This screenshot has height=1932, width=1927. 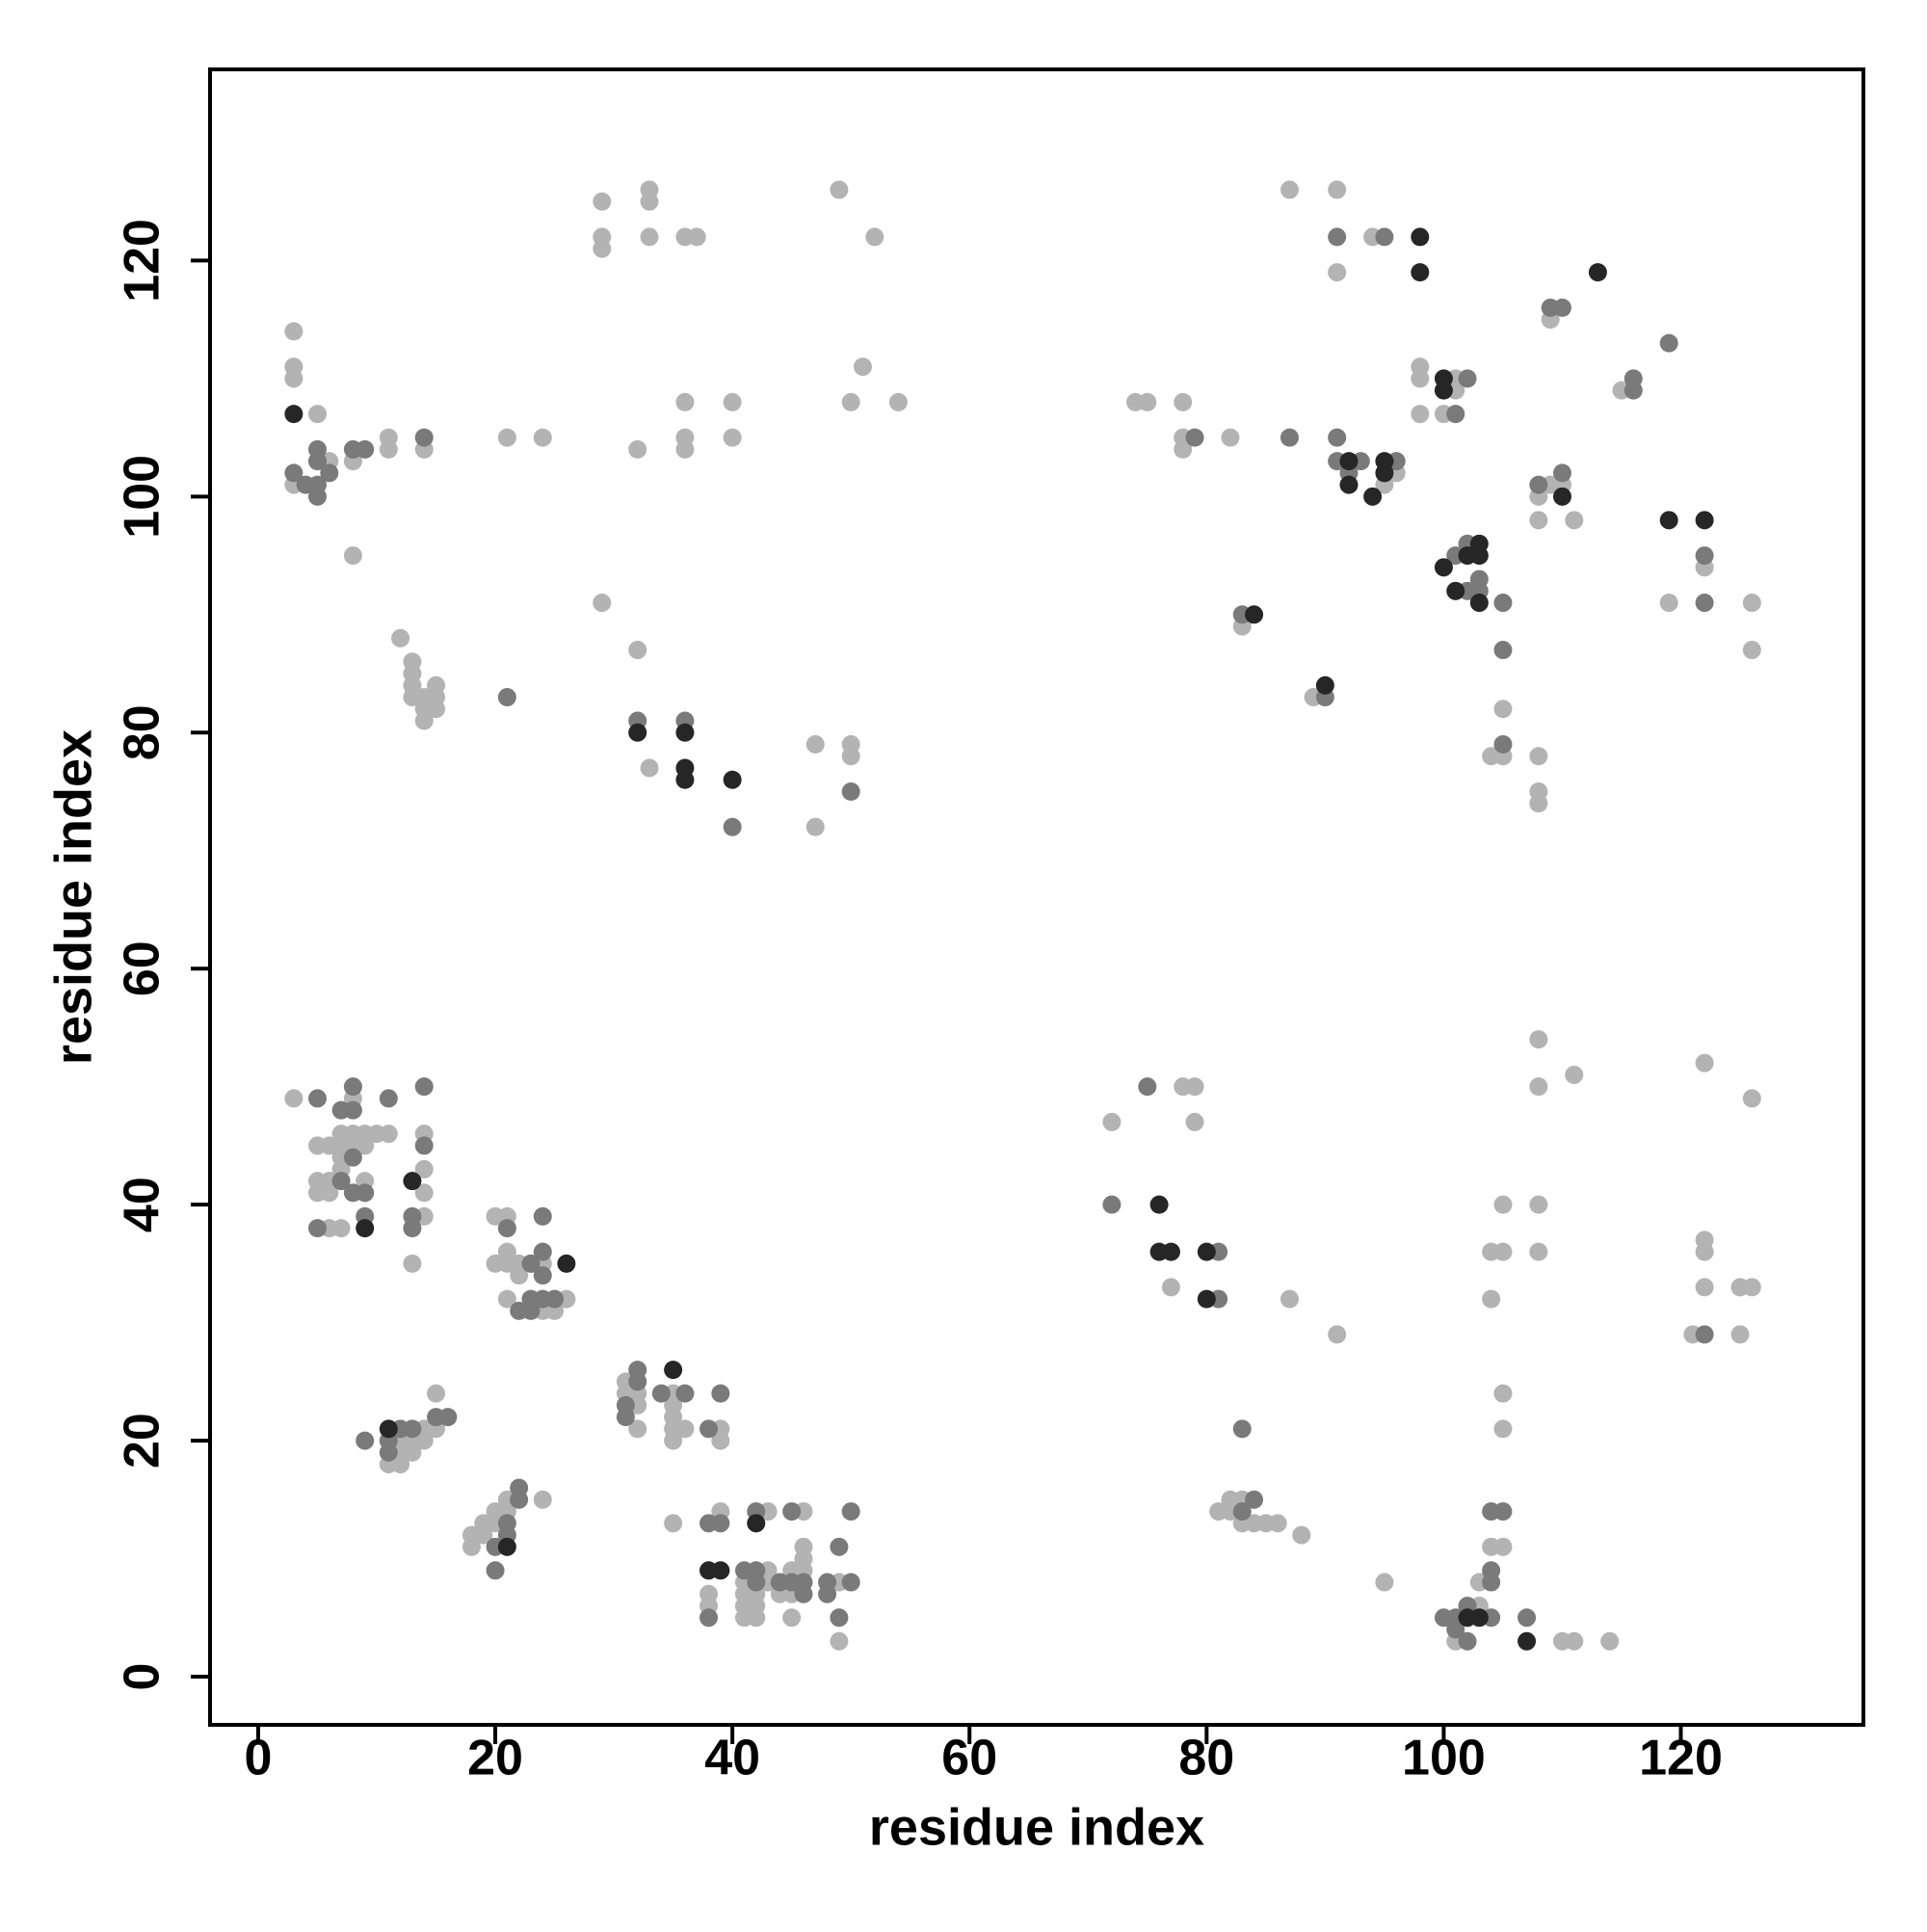 What do you see at coordinates (143, 968) in the screenshot?
I see `y-tick-label: 60` at bounding box center [143, 968].